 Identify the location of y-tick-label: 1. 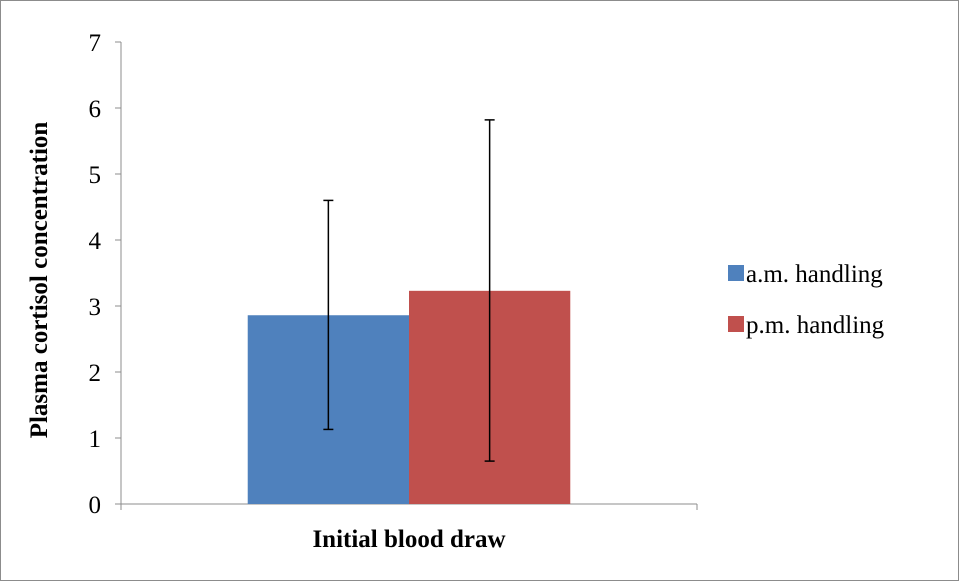
(95, 439).